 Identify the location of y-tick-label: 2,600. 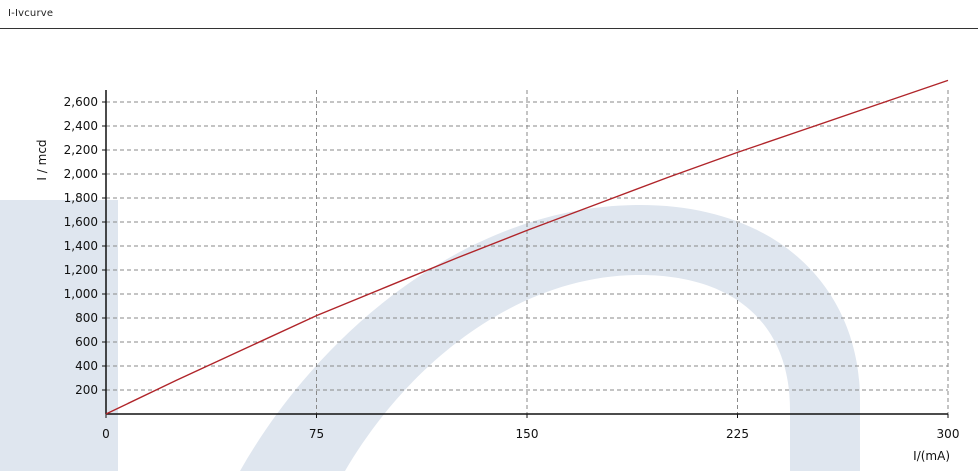
(81, 102).